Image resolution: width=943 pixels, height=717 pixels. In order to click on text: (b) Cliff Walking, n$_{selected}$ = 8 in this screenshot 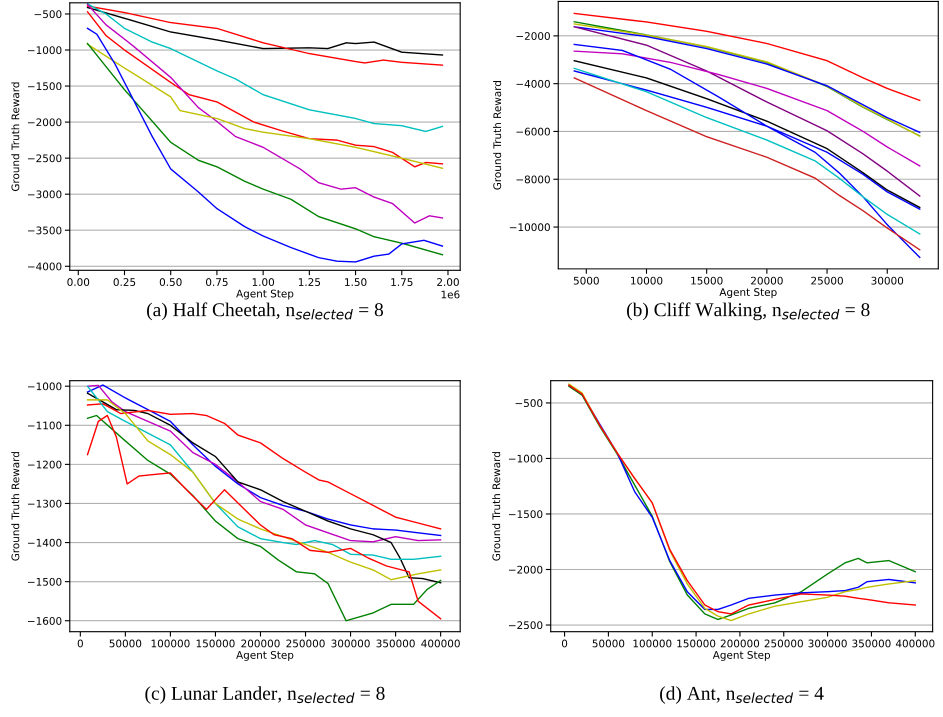, I will do `click(748, 311)`.